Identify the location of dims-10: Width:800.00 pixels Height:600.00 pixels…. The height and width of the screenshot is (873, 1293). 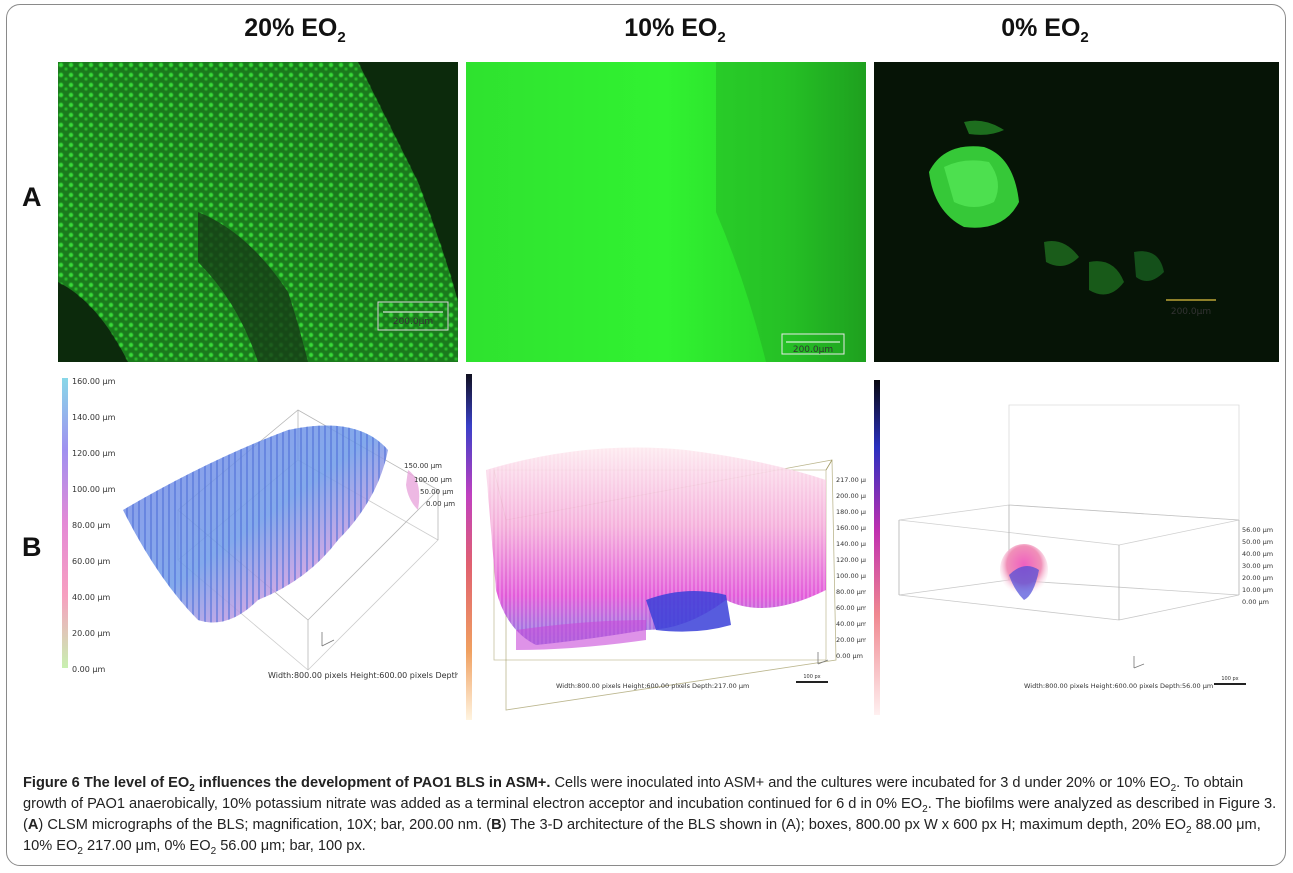
(652, 686).